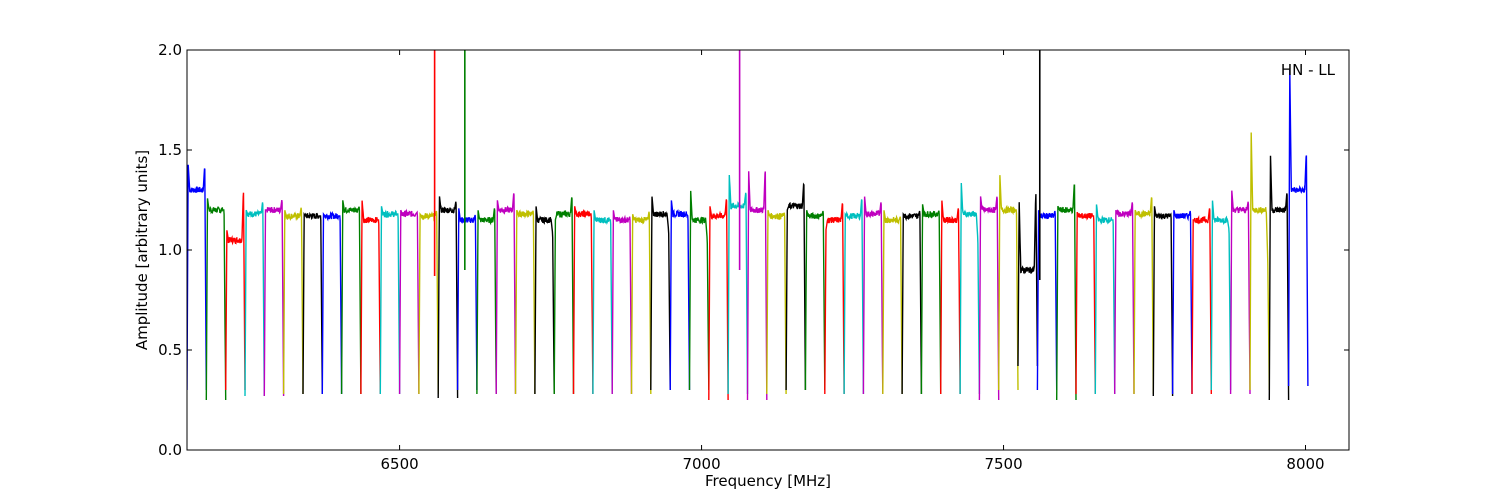 The width and height of the screenshot is (1500, 500). What do you see at coordinates (768, 481) in the screenshot?
I see `x-axis-label: Frequency [MHz]` at bounding box center [768, 481].